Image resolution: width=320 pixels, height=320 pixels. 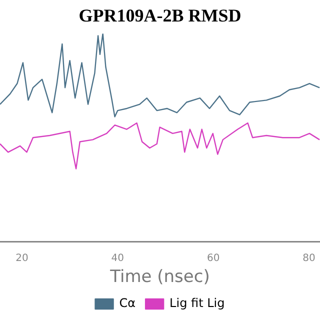 I want to click on x-tick-label: 60, so click(x=213, y=258).